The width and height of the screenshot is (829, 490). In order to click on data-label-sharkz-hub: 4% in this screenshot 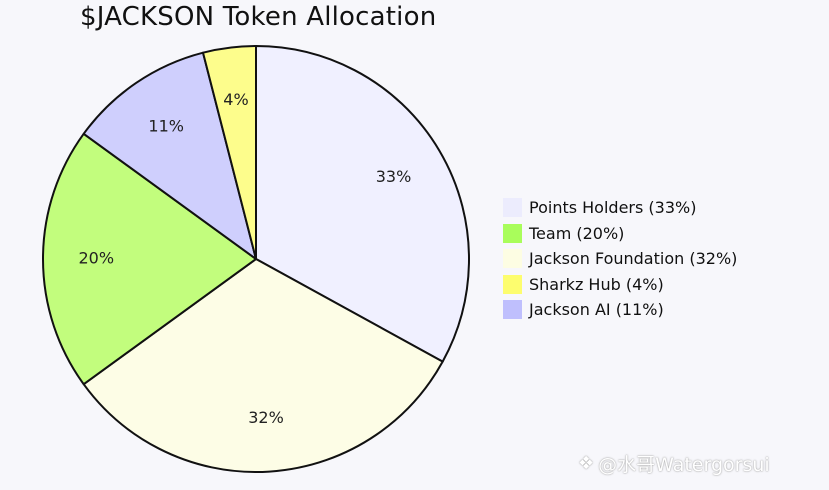, I will do `click(235, 99)`.